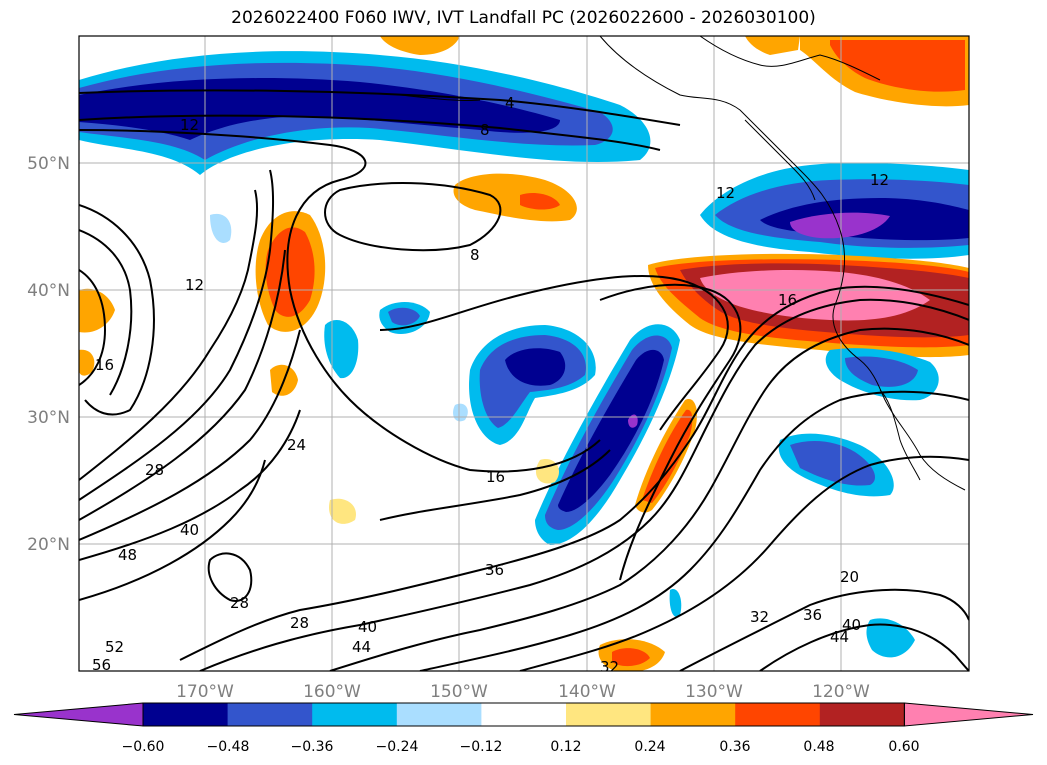  Describe the element at coordinates (510, 103) in the screenshot. I see `contour-label: 4` at that location.